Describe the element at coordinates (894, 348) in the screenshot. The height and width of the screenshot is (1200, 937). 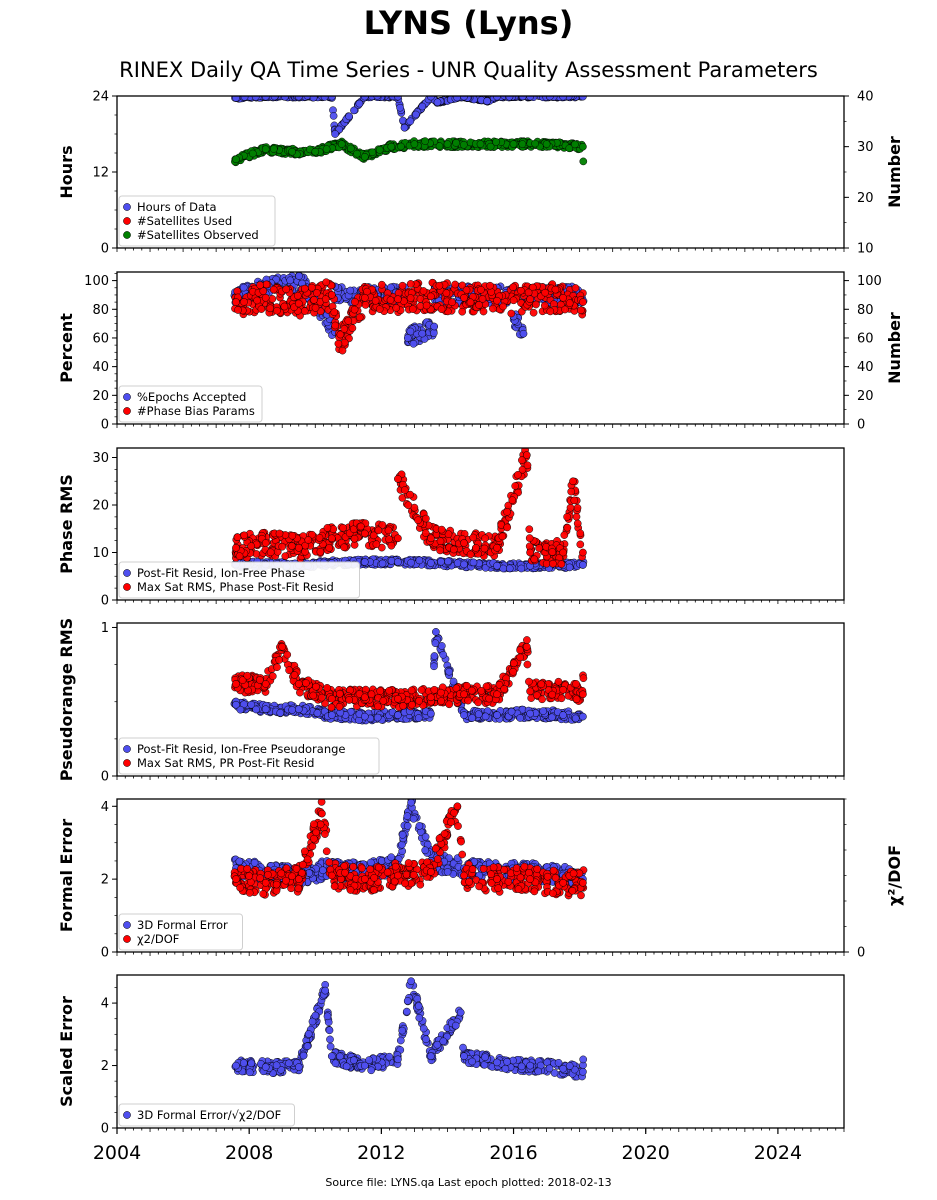
I see `right-y-axis-label: Number` at that location.